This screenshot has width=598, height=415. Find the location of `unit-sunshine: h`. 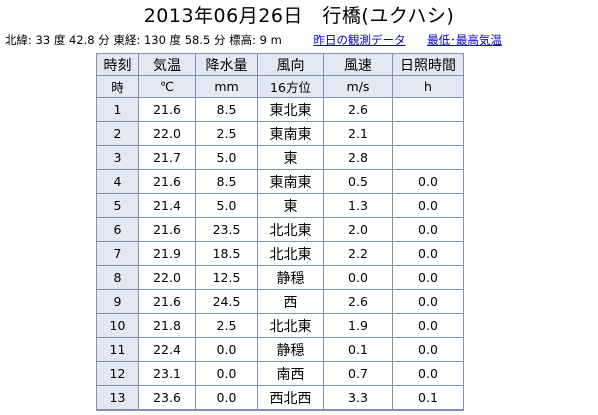

unit-sunshine: h is located at coordinates (428, 87).